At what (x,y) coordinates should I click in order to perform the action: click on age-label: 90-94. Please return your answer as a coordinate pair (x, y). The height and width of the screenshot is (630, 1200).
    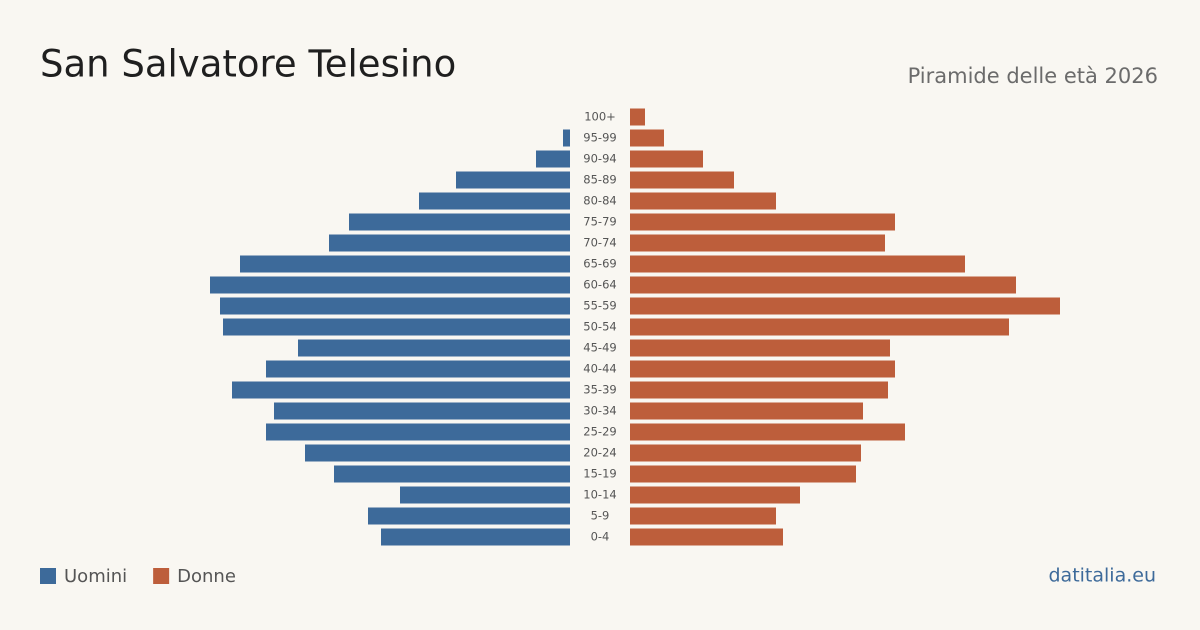
    Looking at the image, I should click on (599, 159).